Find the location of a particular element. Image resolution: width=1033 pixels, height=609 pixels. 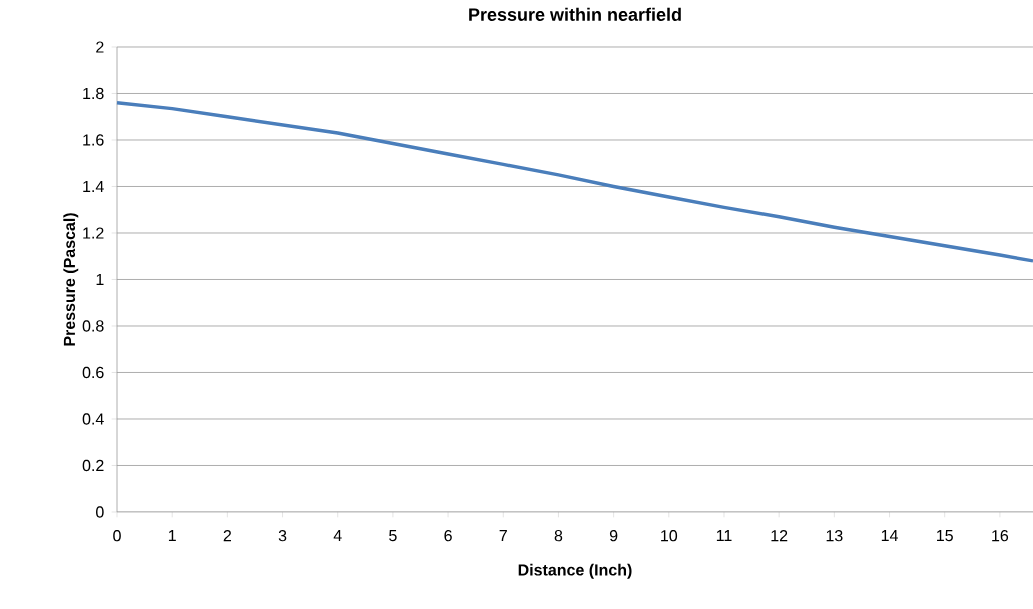

x-tick-label: 6 is located at coordinates (448, 536).